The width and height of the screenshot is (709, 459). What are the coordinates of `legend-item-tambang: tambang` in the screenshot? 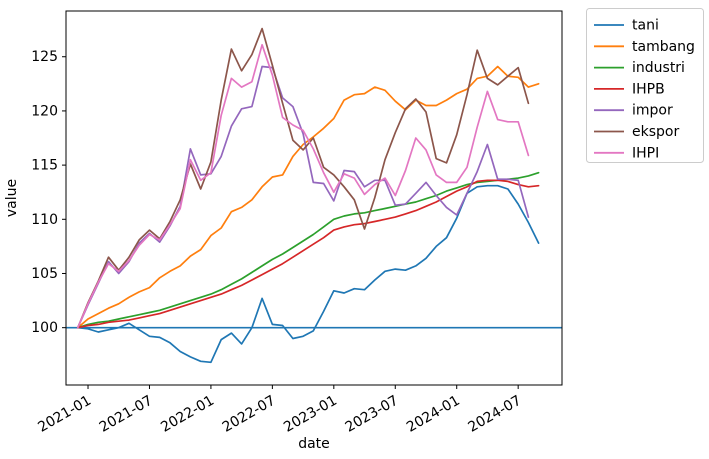 It's located at (644, 47).